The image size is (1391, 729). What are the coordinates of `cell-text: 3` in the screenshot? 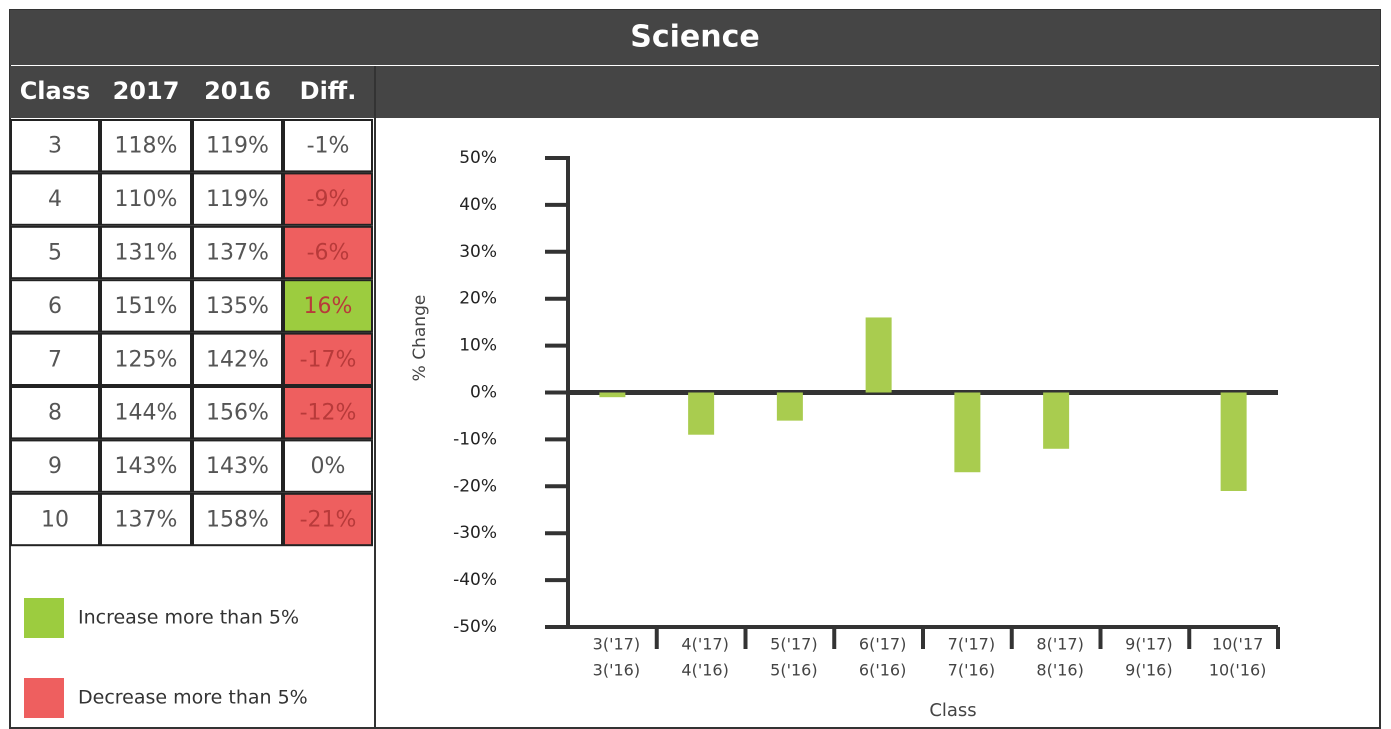 It's located at (55, 146).